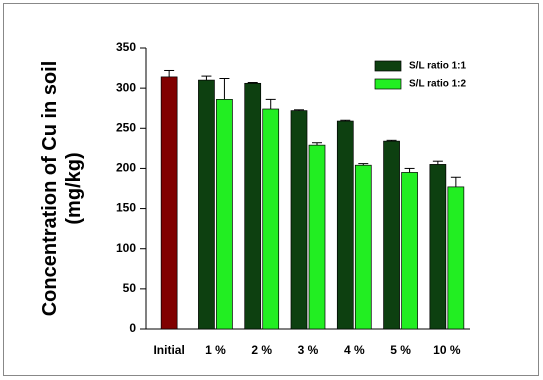 This screenshot has height=380, width=543. What do you see at coordinates (62, 189) in the screenshot?
I see `y-axis-label: Concentration of Cu in soil (mg/kg)` at bounding box center [62, 189].